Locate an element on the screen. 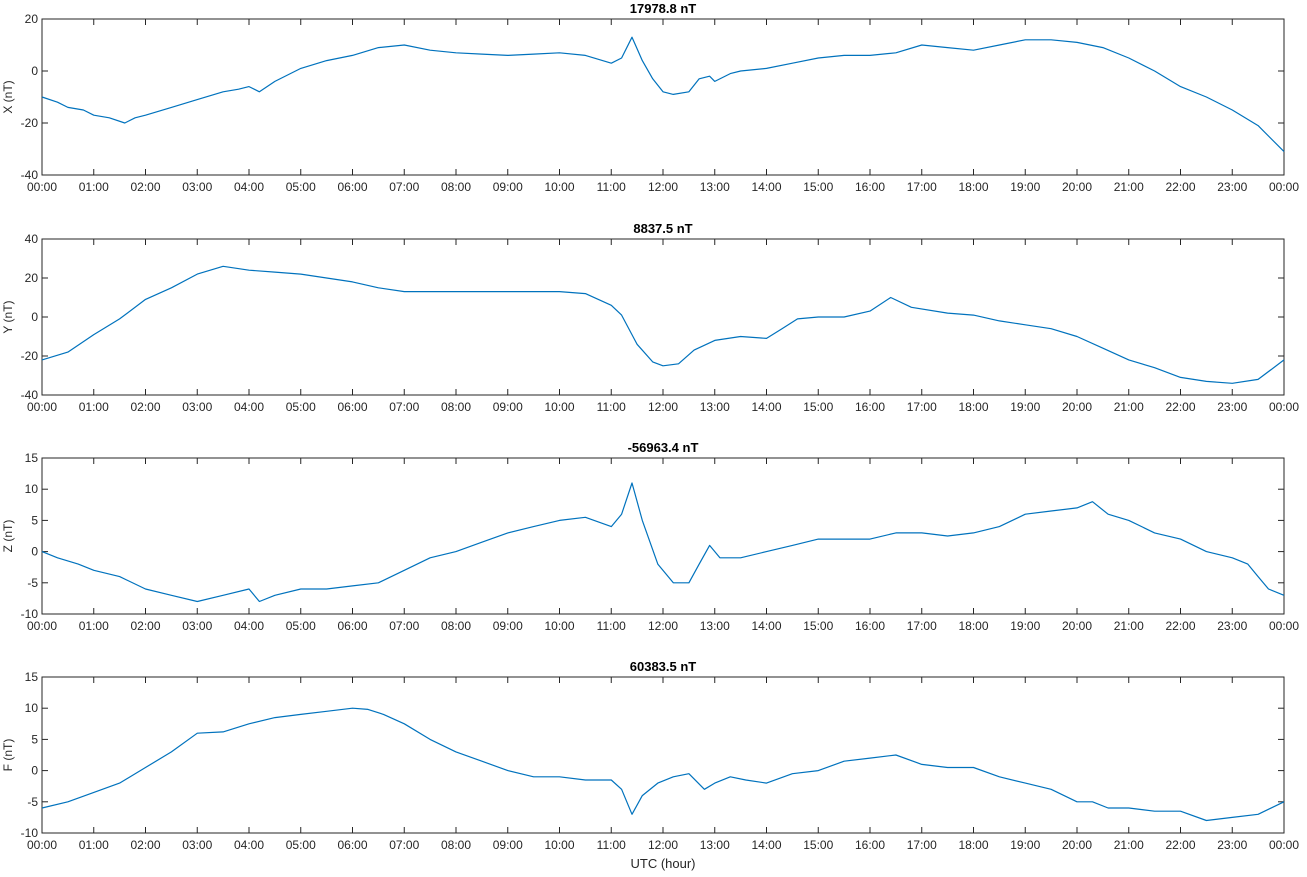  y-tick-label: 15 is located at coordinates (32, 458).